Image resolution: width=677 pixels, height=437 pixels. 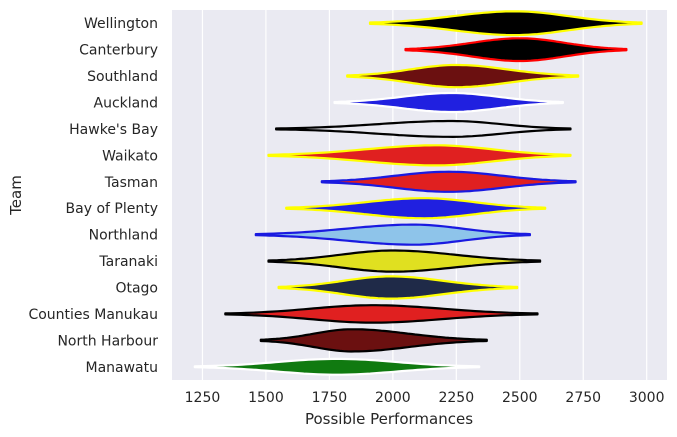 I want to click on y-axis-label: Team, so click(x=16, y=195).